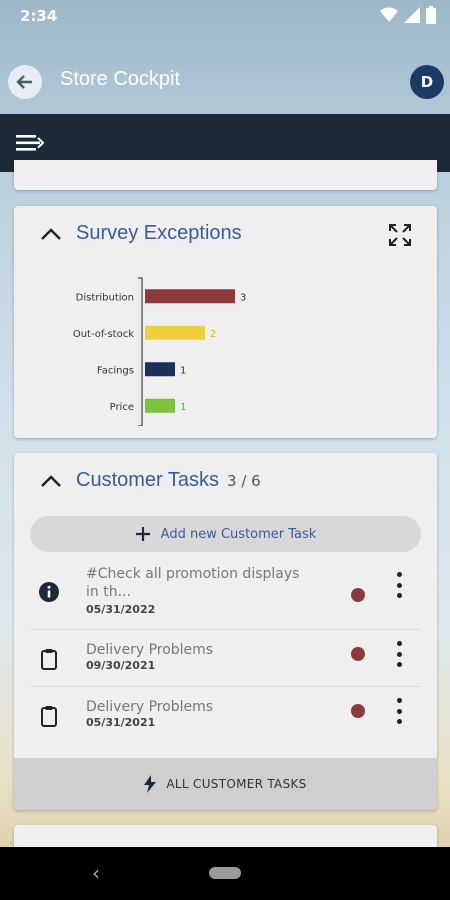 Image resolution: width=450 pixels, height=900 pixels. I want to click on arrow-left-icon, so click(24, 82).